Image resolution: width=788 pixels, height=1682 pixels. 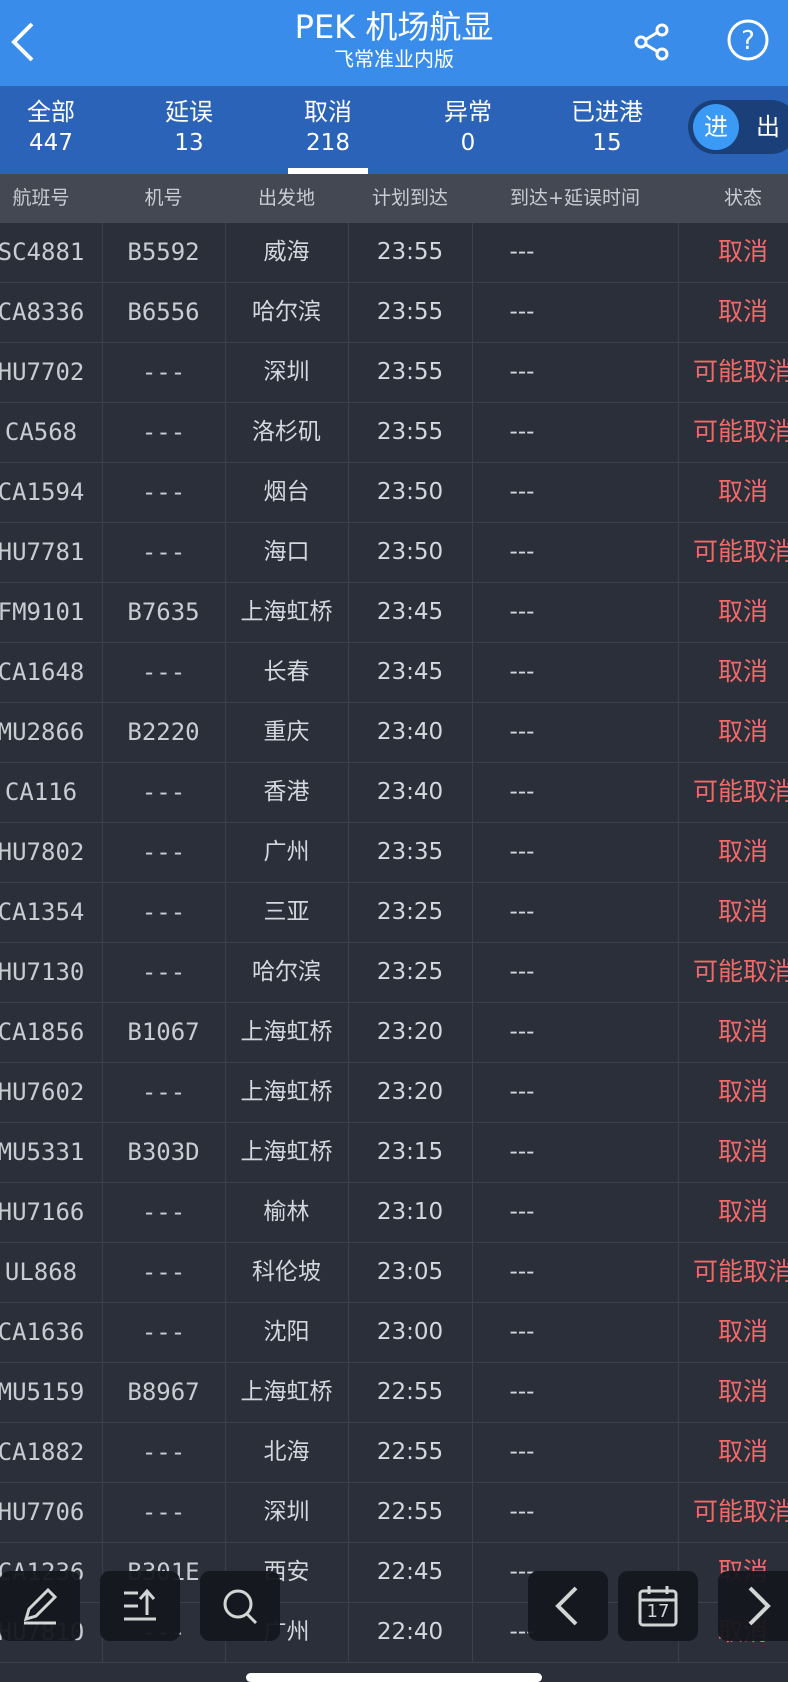 I want to click on aircraft: B2220, so click(x=163, y=732).